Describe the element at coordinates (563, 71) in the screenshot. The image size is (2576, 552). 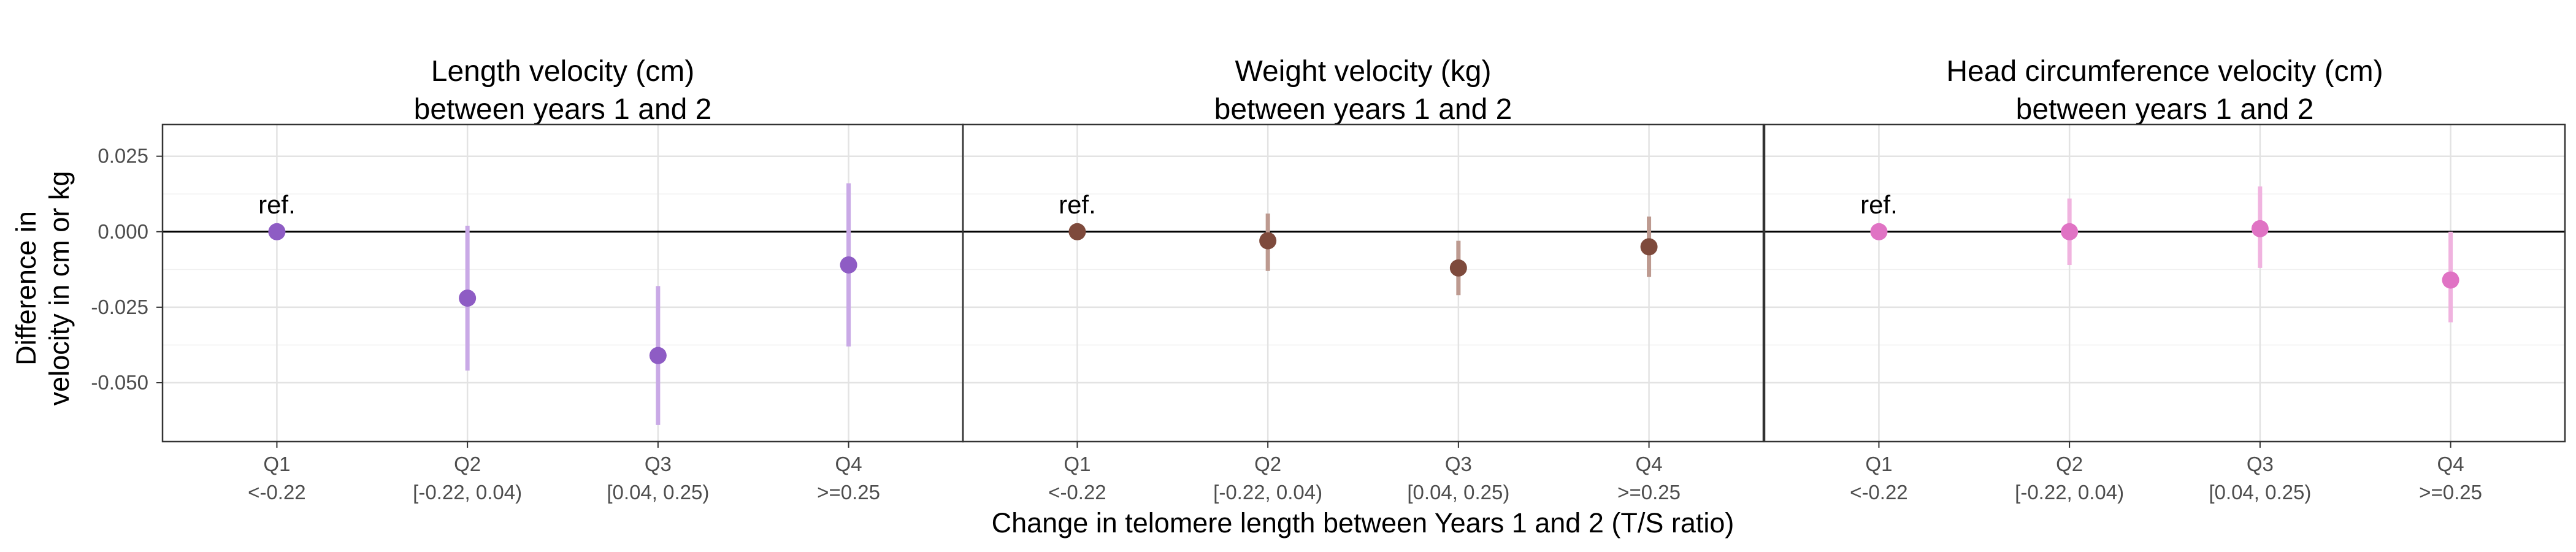
I see `panel-title-line-1: Length velocity (cm)` at that location.